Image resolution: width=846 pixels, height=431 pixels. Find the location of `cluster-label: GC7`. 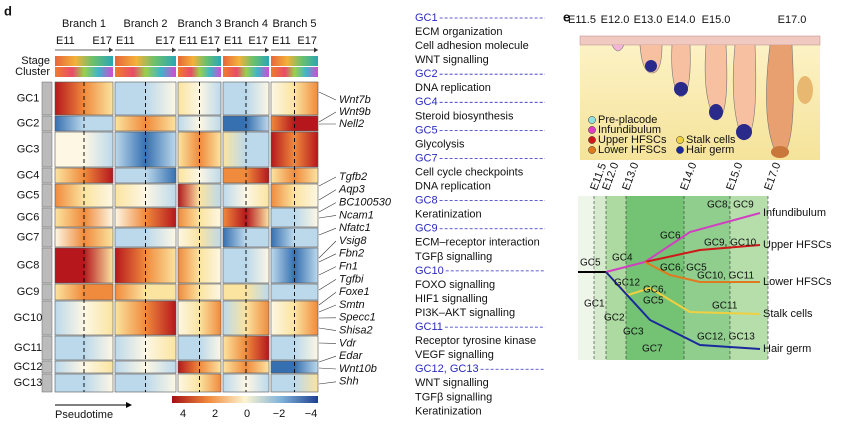

cluster-label: GC7 is located at coordinates (28, 237).